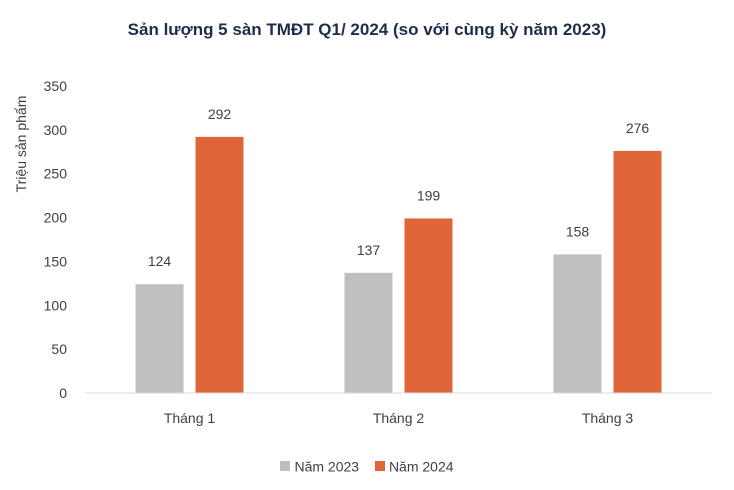 The width and height of the screenshot is (734, 490). I want to click on x-axis-category-labels: Tháng 1 Tháng 2 Tháng 3, so click(399, 418).